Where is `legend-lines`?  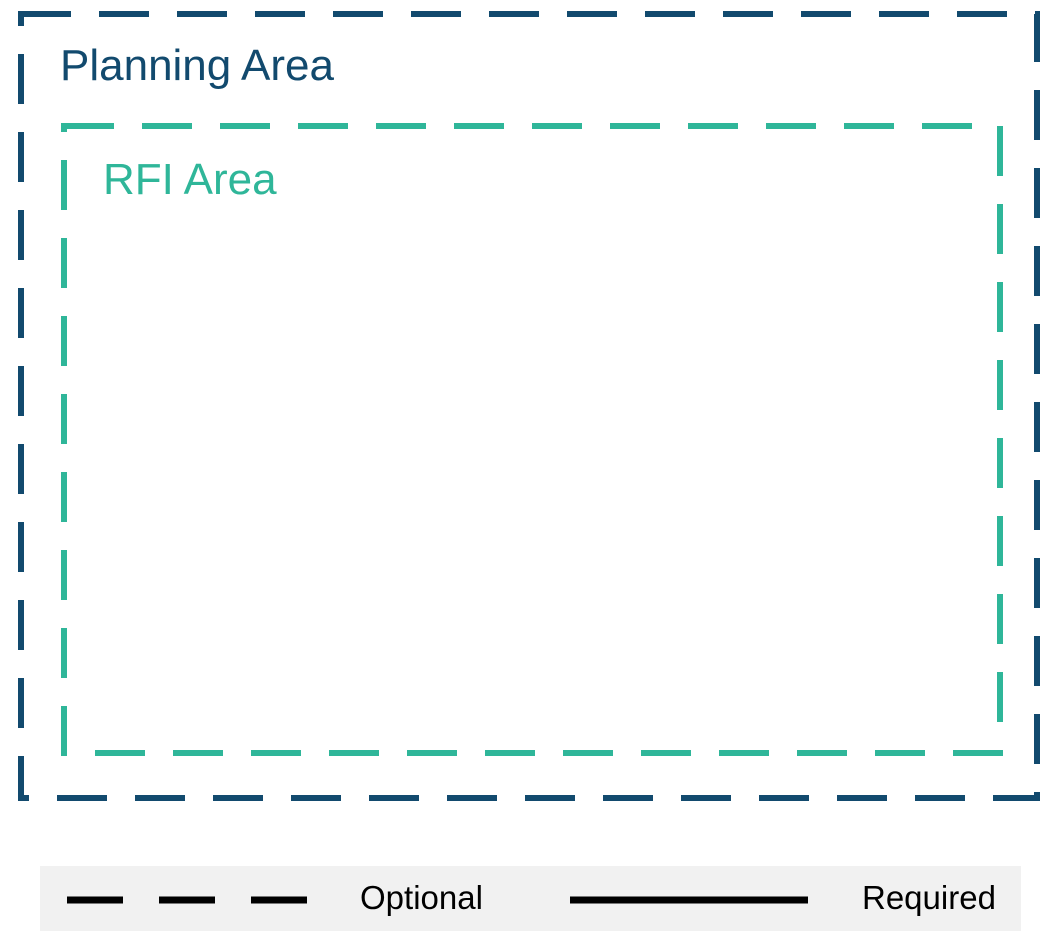 legend-lines is located at coordinates (437, 900).